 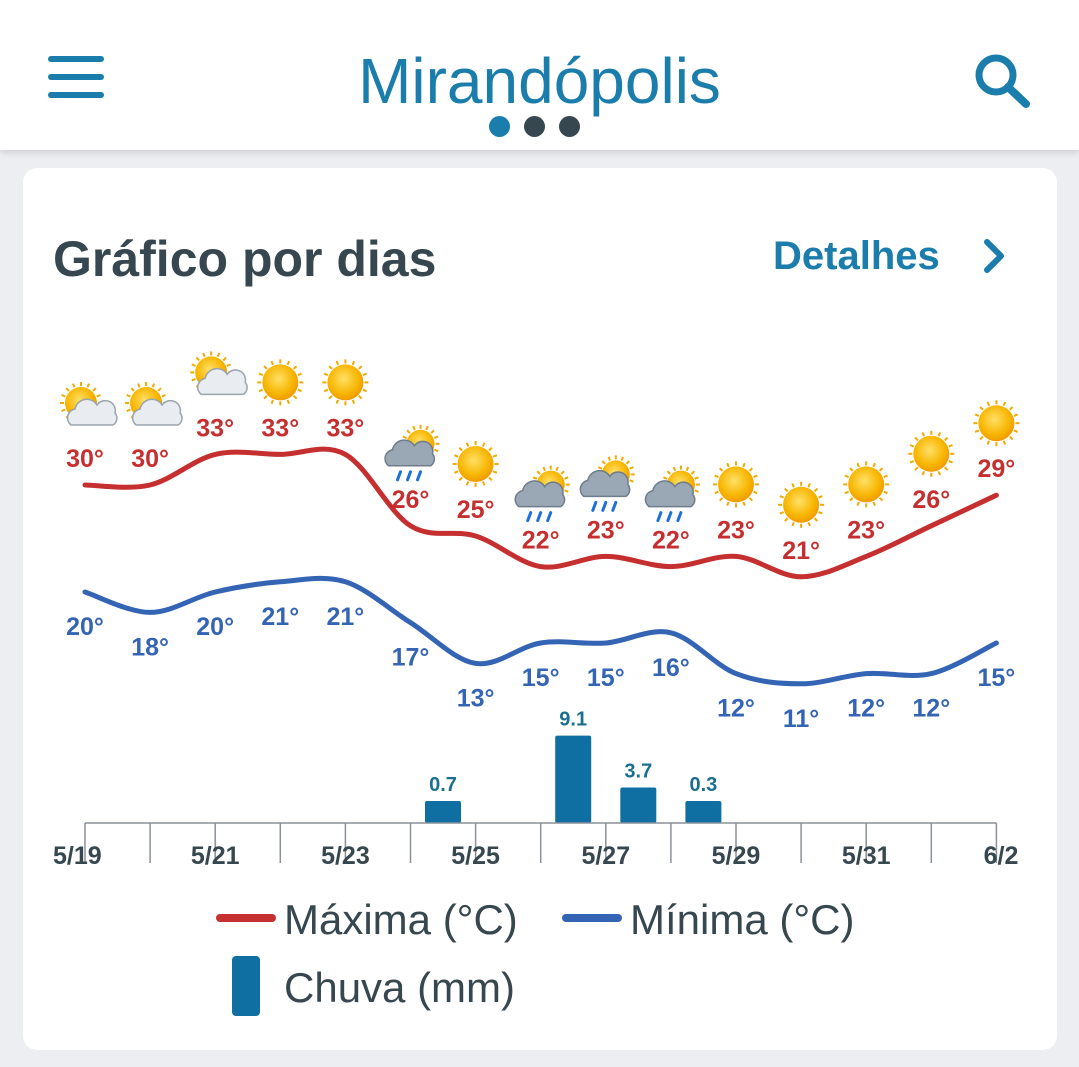 What do you see at coordinates (801, 719) in the screenshot?
I see `min-temp-label: 11°` at bounding box center [801, 719].